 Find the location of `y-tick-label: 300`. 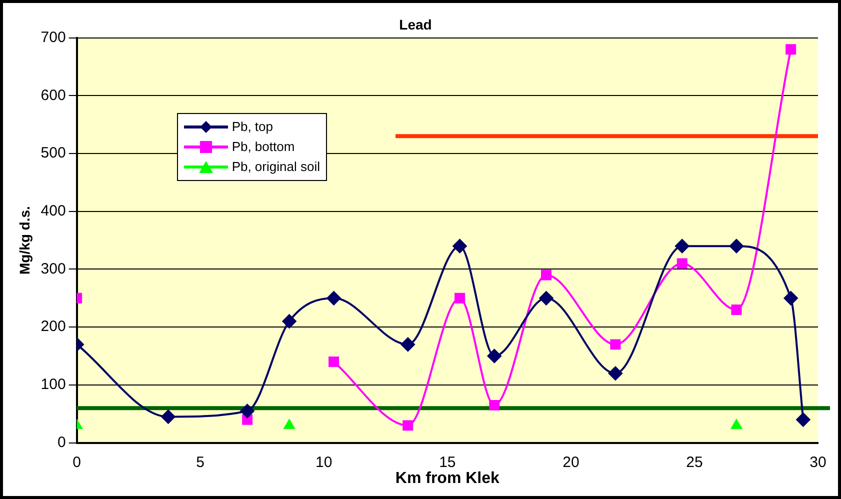

y-tick-label: 300 is located at coordinates (53, 269).